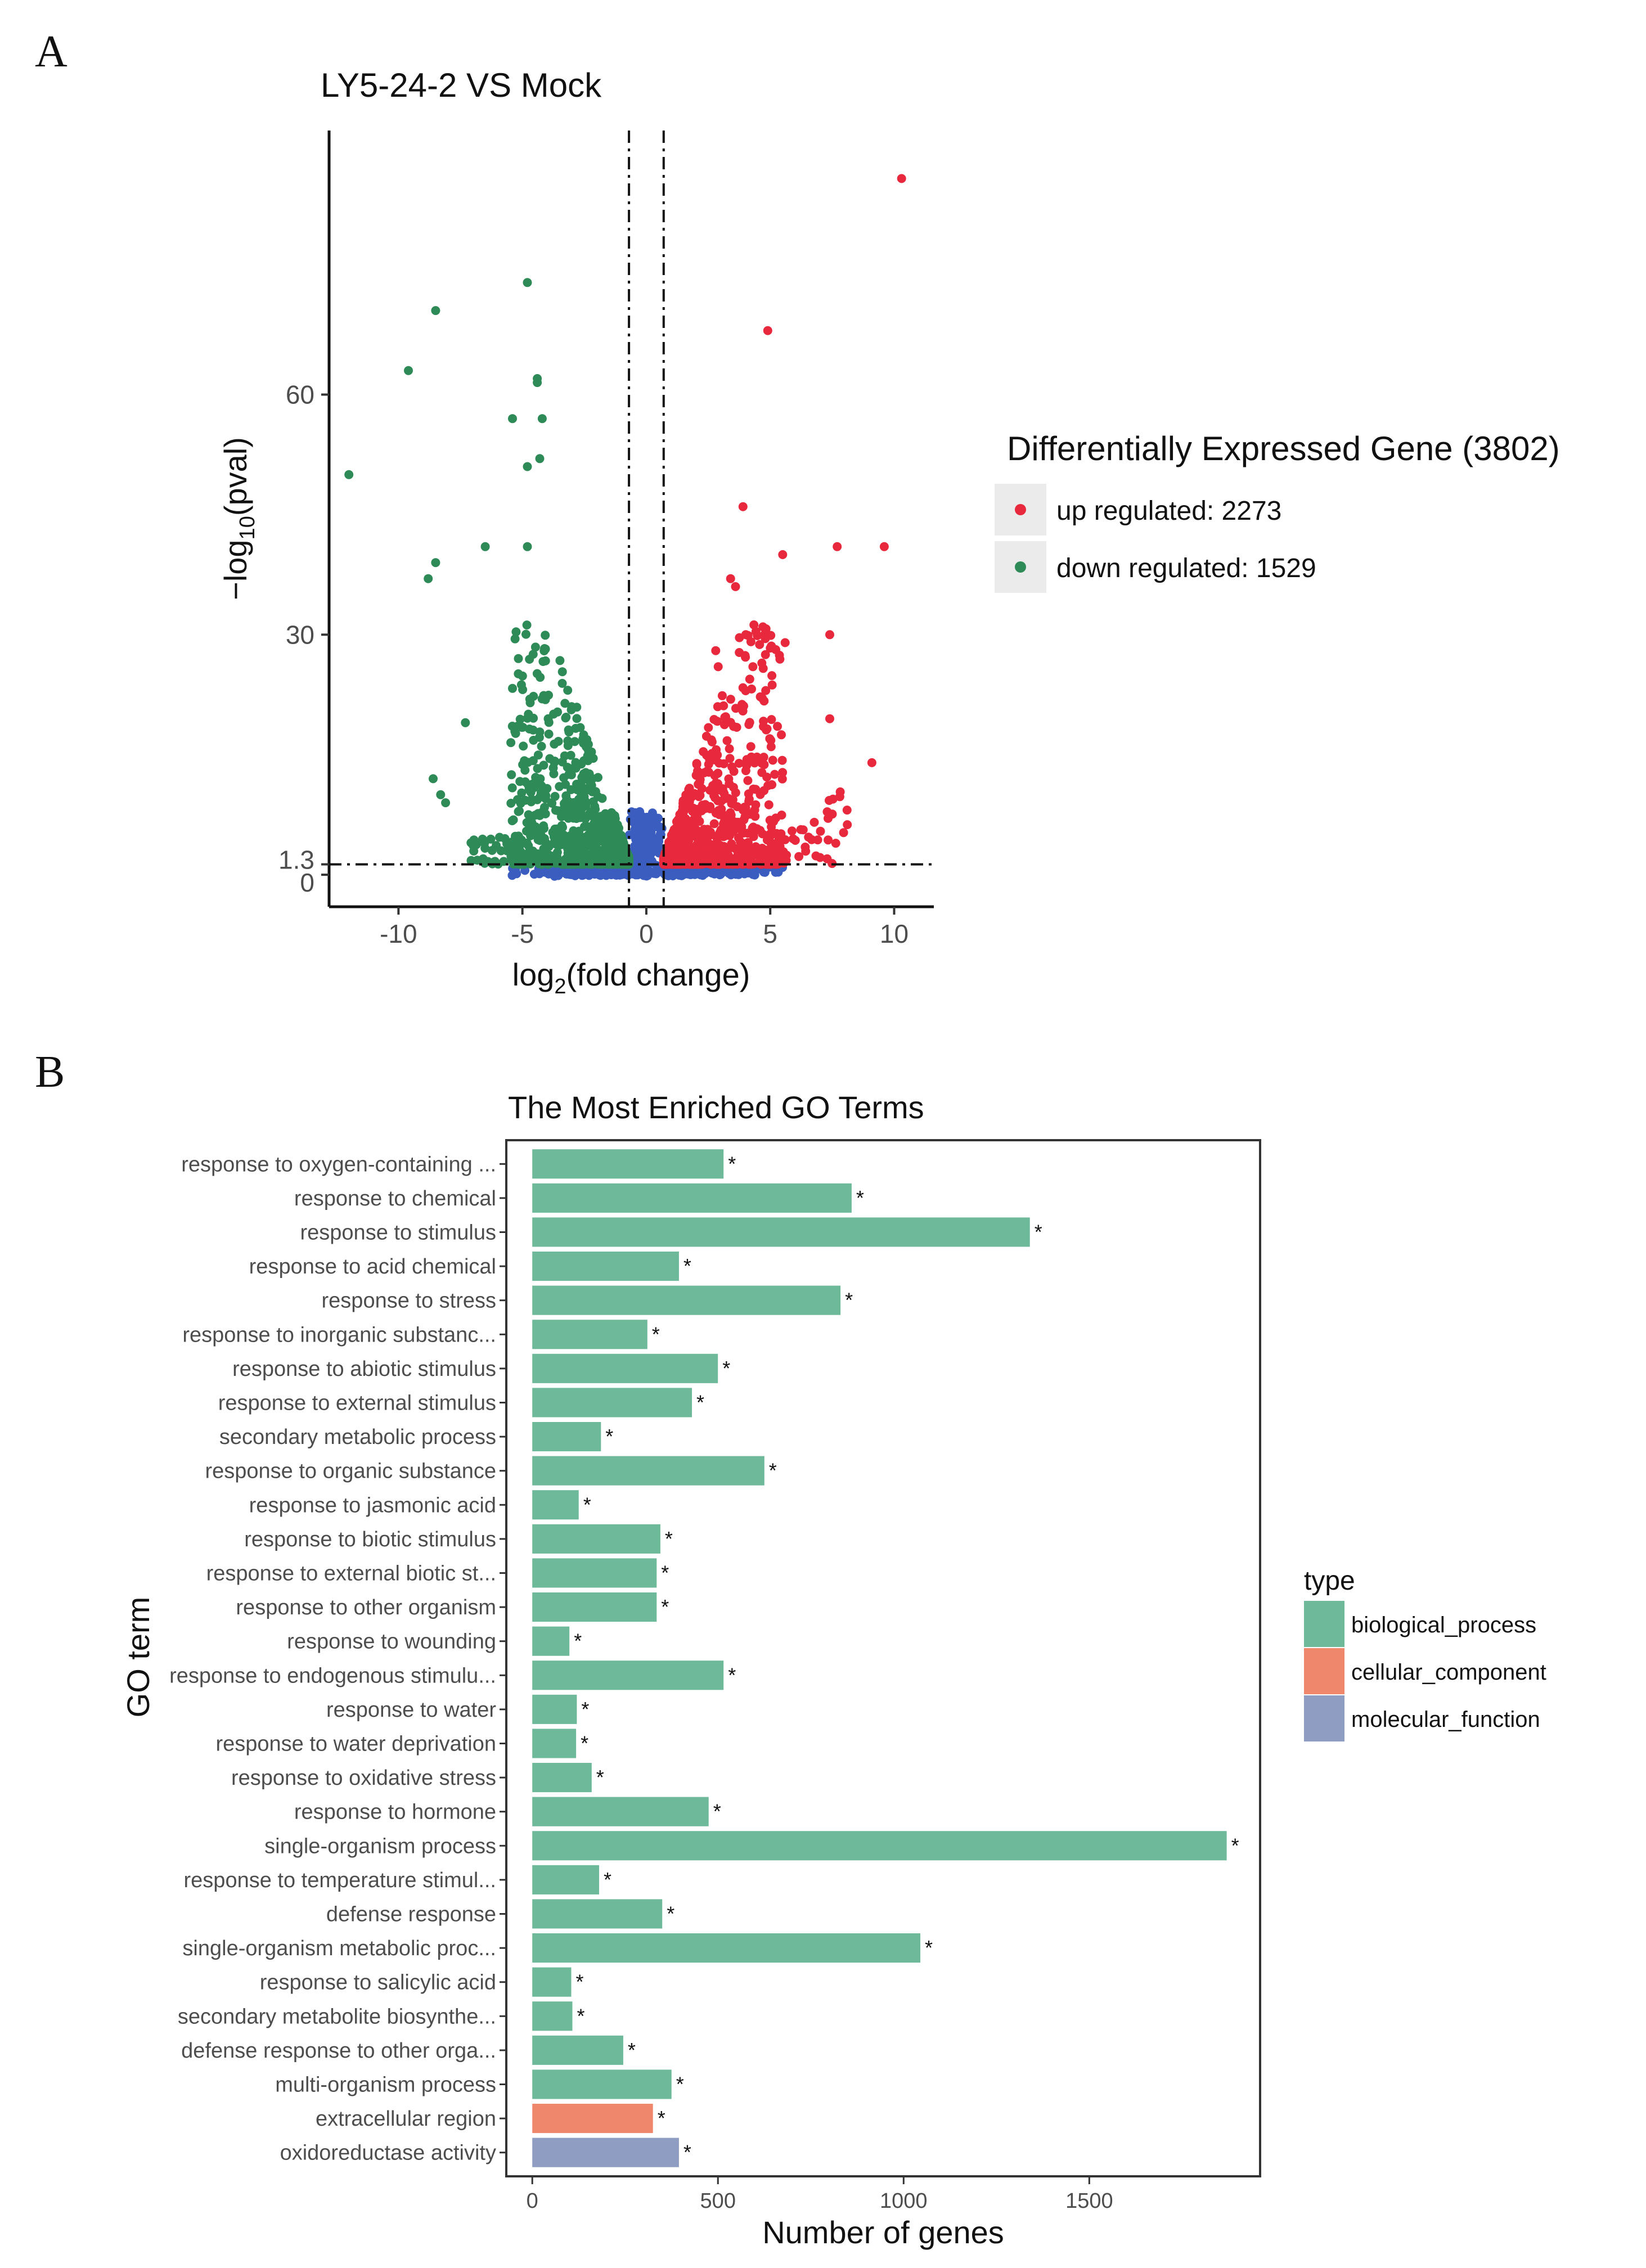  I want to click on bar-response-to-external-stimulus, so click(612, 1403).